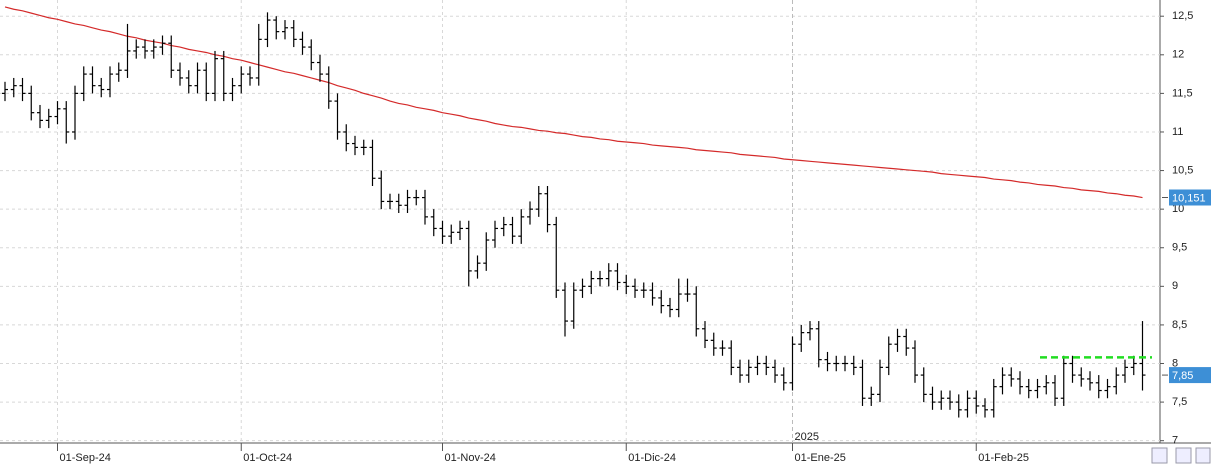  I want to click on menu-button, so click(1203, 455).